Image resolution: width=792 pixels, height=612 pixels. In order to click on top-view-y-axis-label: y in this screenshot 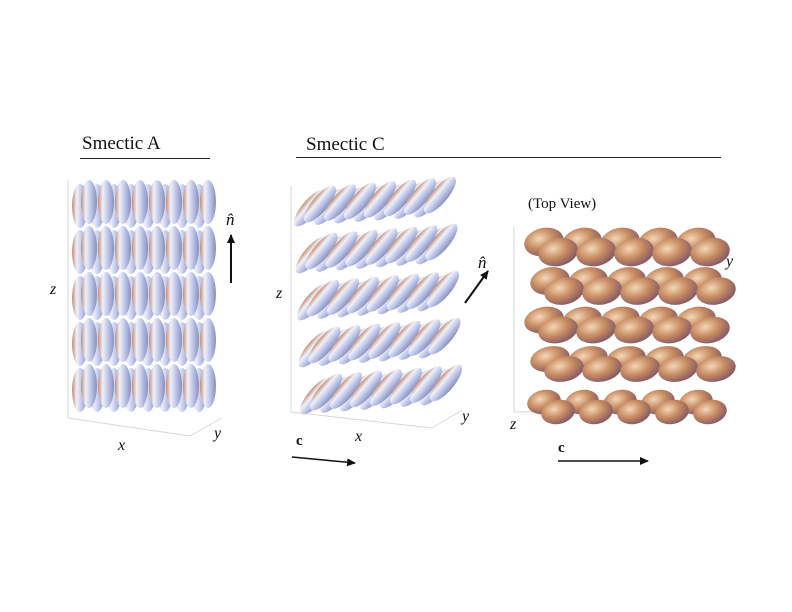, I will do `click(730, 261)`.